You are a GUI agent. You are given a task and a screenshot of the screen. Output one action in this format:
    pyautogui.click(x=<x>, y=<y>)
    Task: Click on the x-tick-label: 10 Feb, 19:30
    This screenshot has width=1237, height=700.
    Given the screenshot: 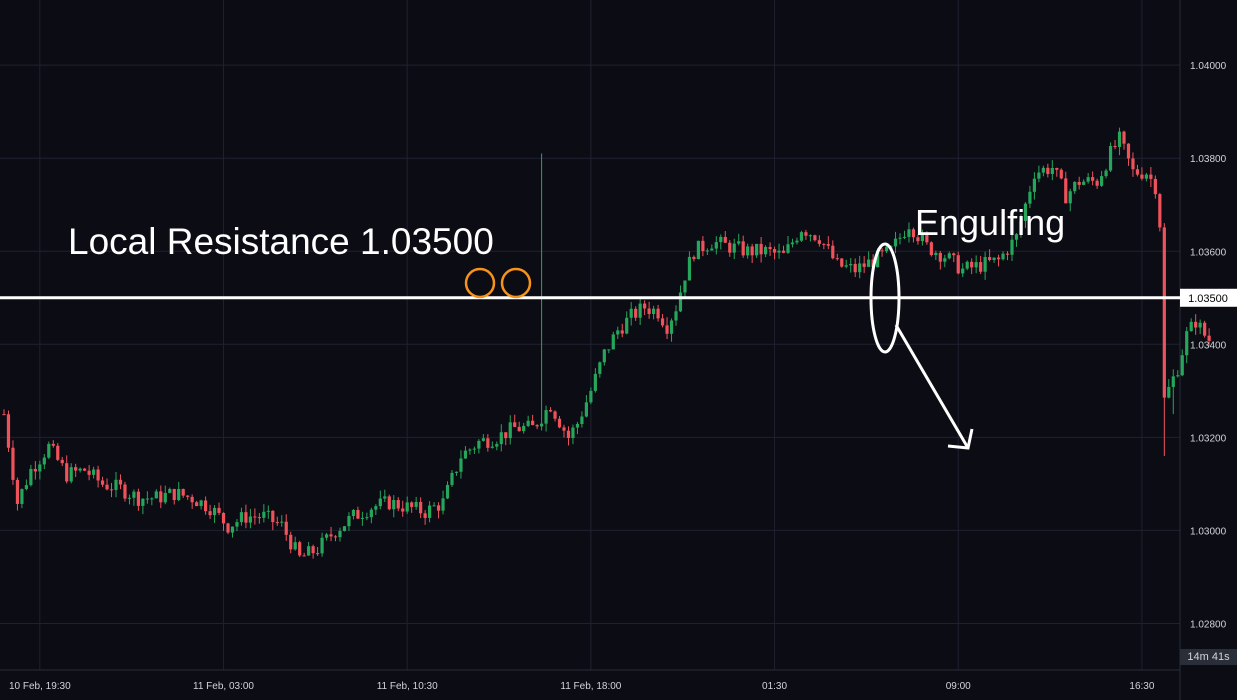 What is the action you would take?
    pyautogui.click(x=40, y=686)
    